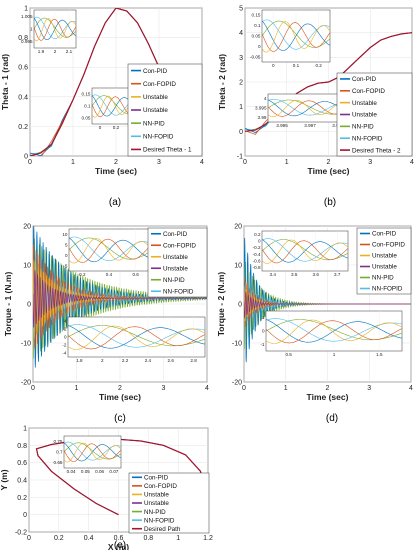 The image size is (416, 550). What do you see at coordinates (273, 65) in the screenshot?
I see `inset-x-tick: 0` at bounding box center [273, 65].